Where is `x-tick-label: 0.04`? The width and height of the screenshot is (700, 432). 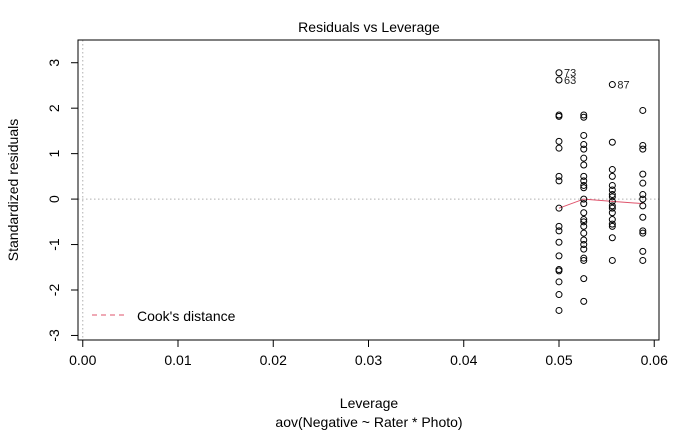
x-tick-label: 0.04 is located at coordinates (463, 360).